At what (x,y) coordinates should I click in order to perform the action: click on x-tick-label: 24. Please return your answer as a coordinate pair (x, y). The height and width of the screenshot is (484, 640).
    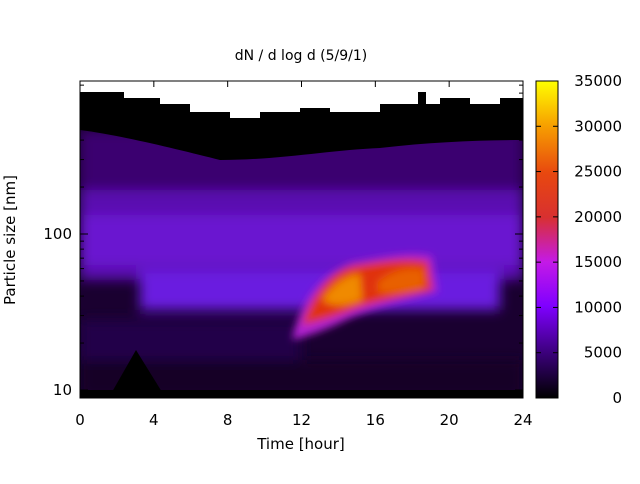
    Looking at the image, I should click on (522, 420).